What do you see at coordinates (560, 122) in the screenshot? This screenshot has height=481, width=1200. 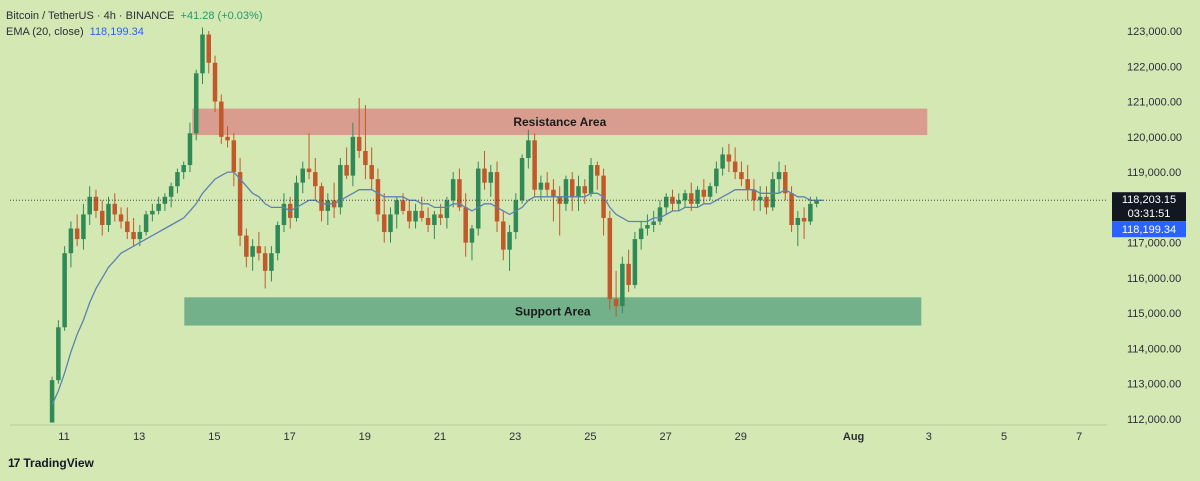 I see `resistance-zone` at bounding box center [560, 122].